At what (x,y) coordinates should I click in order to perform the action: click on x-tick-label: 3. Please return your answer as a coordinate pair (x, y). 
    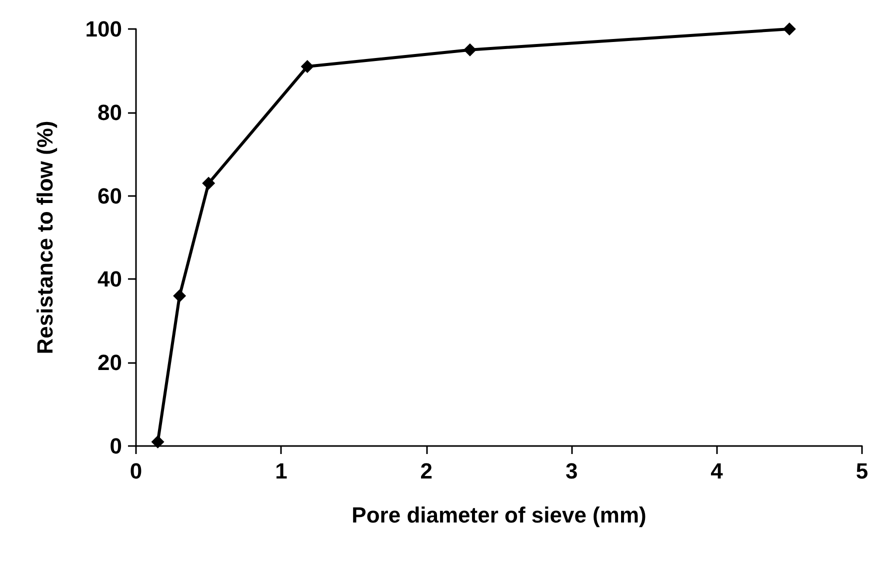
    Looking at the image, I should click on (571, 471).